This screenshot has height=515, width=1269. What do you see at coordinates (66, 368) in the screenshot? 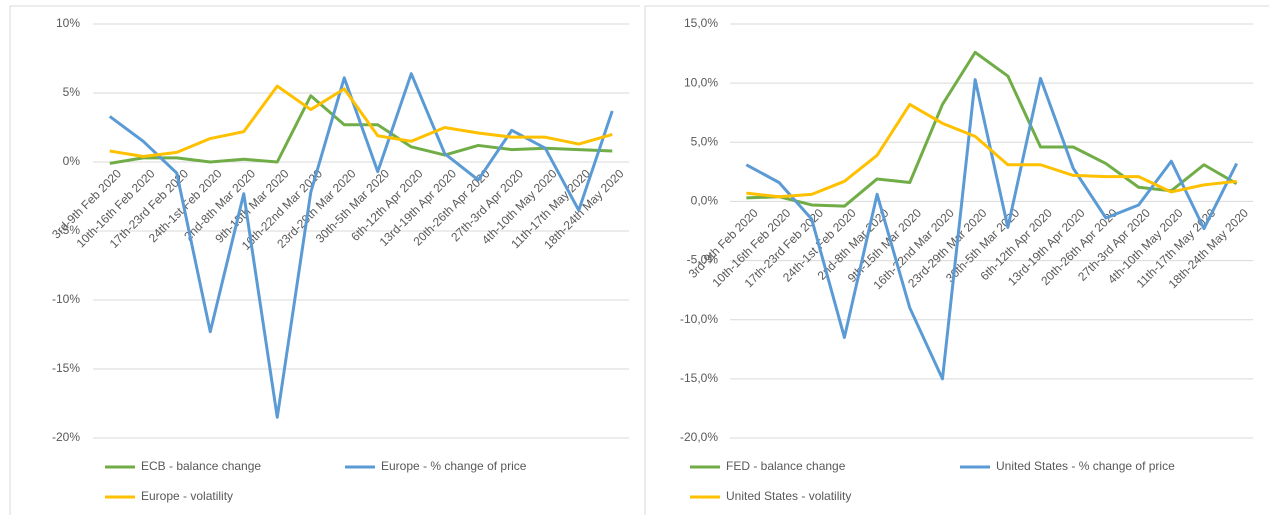
I see `y-tick-label: -15%` at bounding box center [66, 368].